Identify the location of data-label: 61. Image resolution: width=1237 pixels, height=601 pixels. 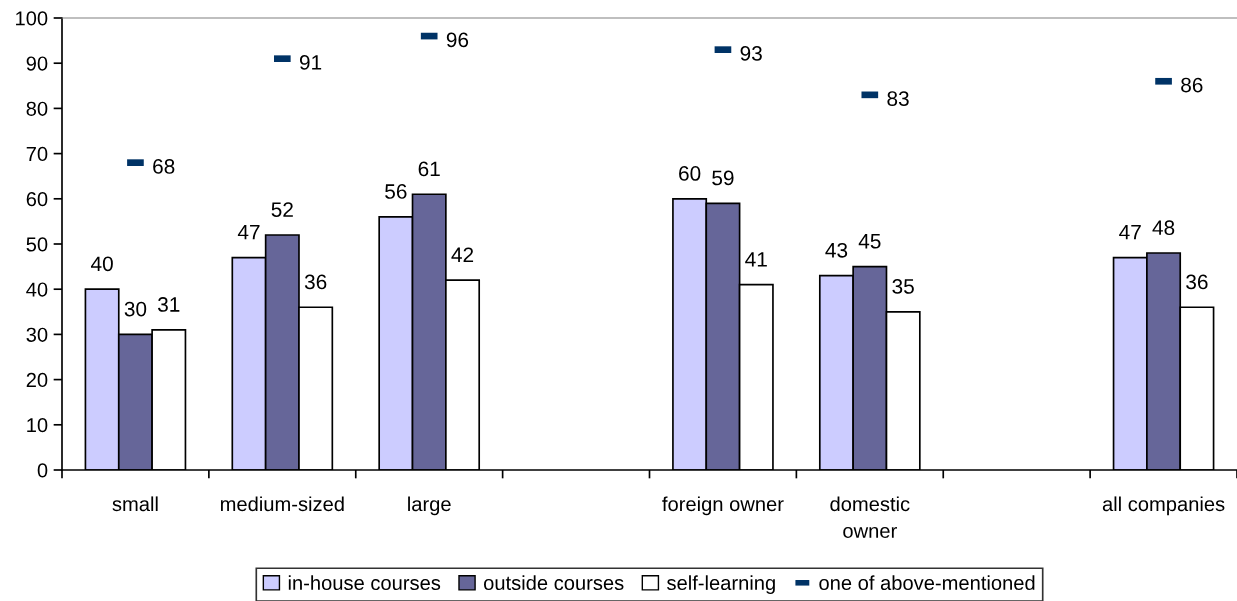
(429, 169).